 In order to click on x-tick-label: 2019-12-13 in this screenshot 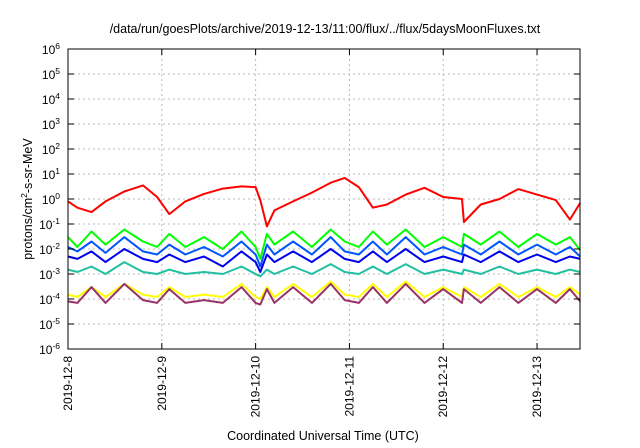, I will do `click(537, 387)`.